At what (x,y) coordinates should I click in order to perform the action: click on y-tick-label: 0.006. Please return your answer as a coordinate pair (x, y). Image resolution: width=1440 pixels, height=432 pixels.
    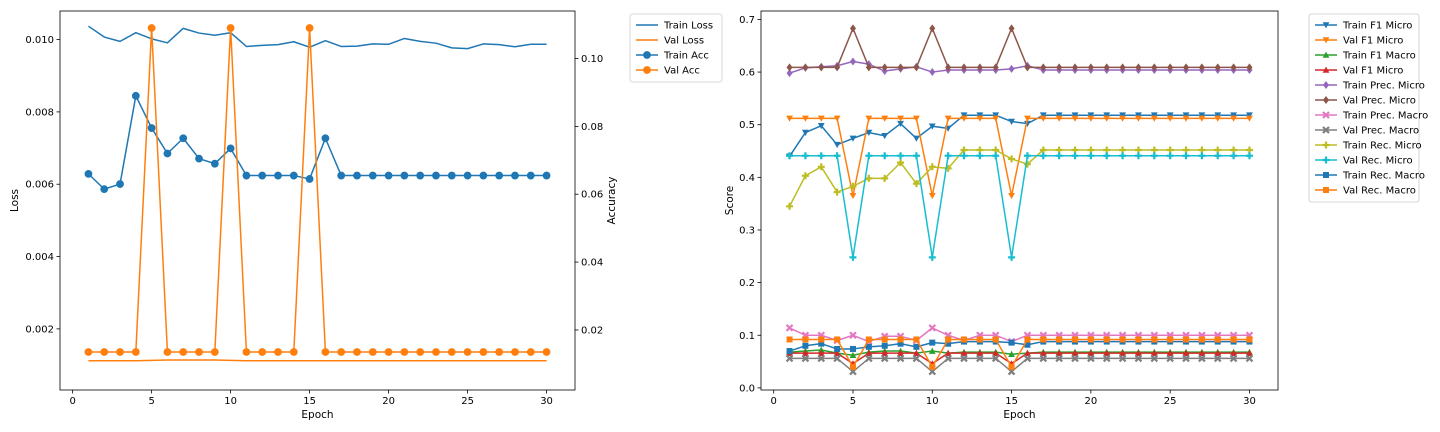
    Looking at the image, I should click on (39, 185).